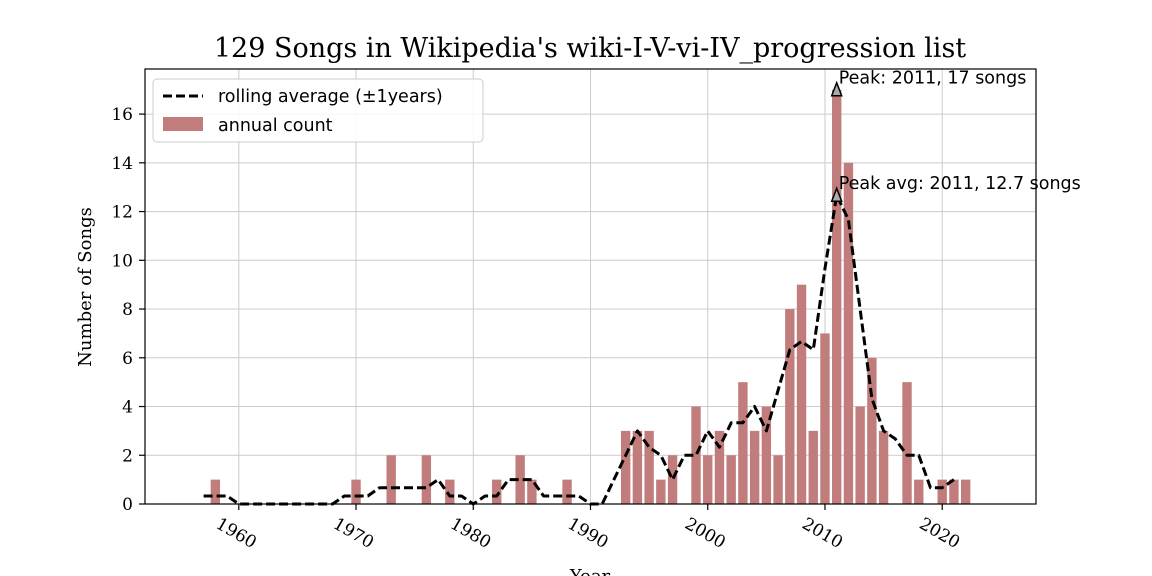  Describe the element at coordinates (127, 408) in the screenshot. I see `y-tick-label: 4` at that location.